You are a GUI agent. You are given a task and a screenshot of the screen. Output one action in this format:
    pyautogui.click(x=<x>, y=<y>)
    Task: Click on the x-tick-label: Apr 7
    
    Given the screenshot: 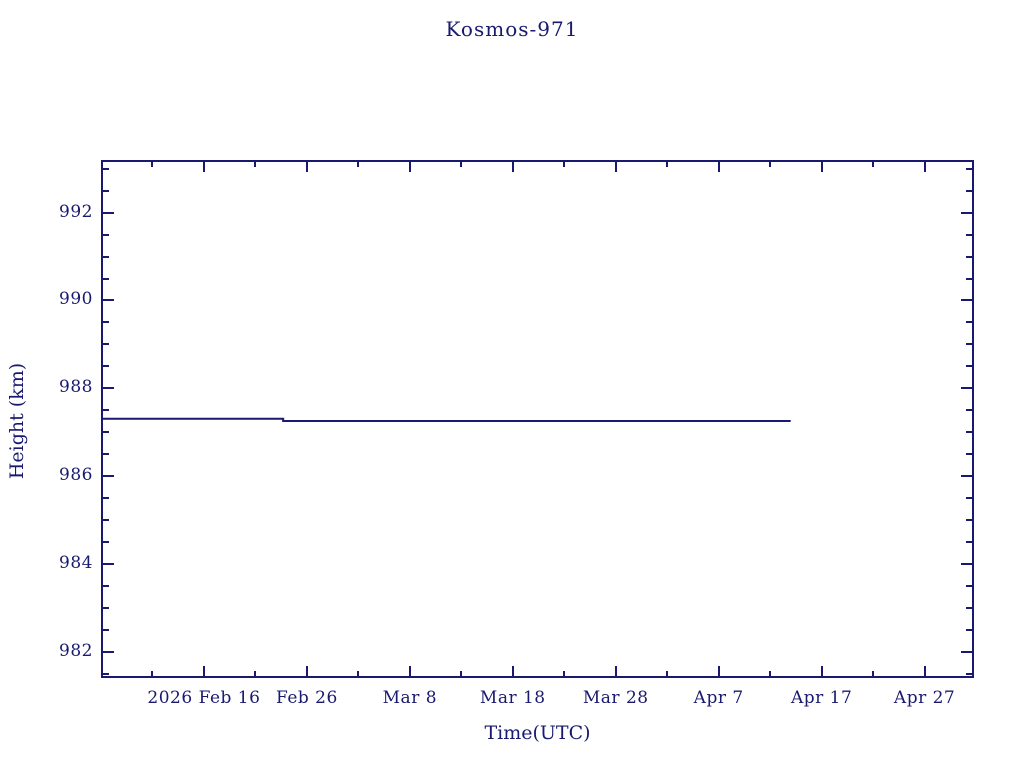 What is the action you would take?
    pyautogui.click(x=718, y=698)
    